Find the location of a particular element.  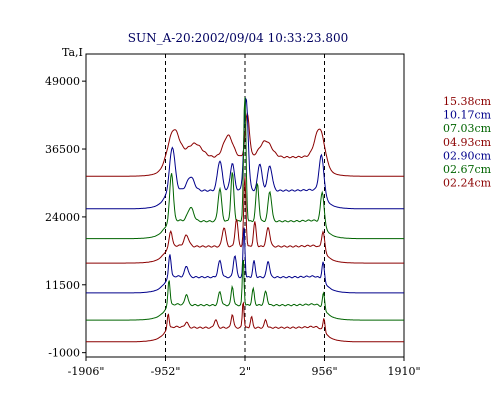

trace-15.38cm is located at coordinates (245, 144).